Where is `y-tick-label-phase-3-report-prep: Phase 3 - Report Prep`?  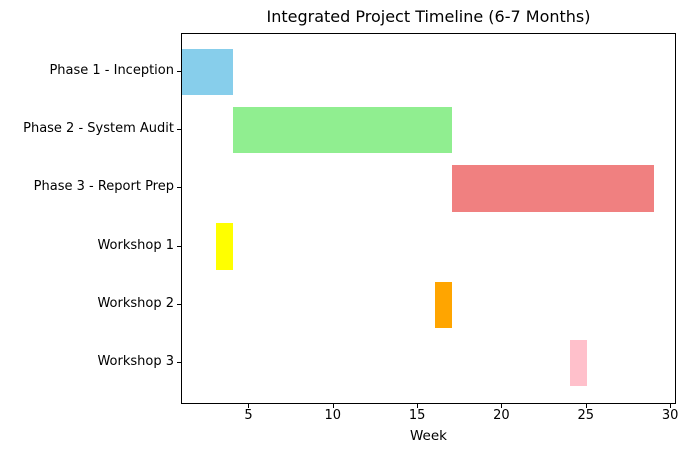
y-tick-label-phase-3-report-prep: Phase 3 - Report Prep is located at coordinates (103, 187).